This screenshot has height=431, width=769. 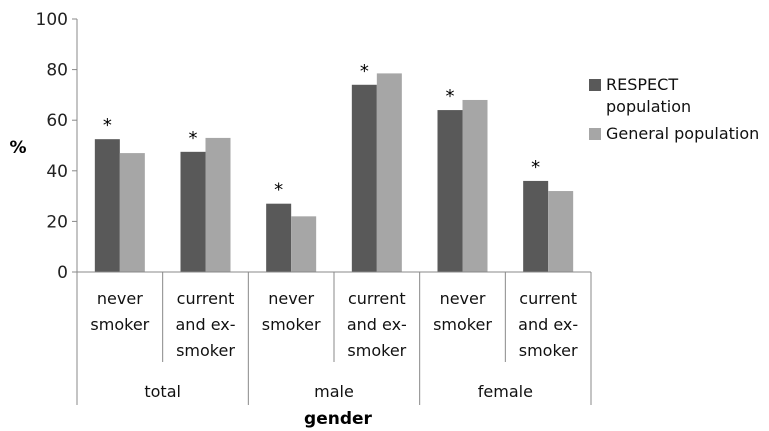 I want to click on y-tick-label: 100, so click(x=52, y=20).